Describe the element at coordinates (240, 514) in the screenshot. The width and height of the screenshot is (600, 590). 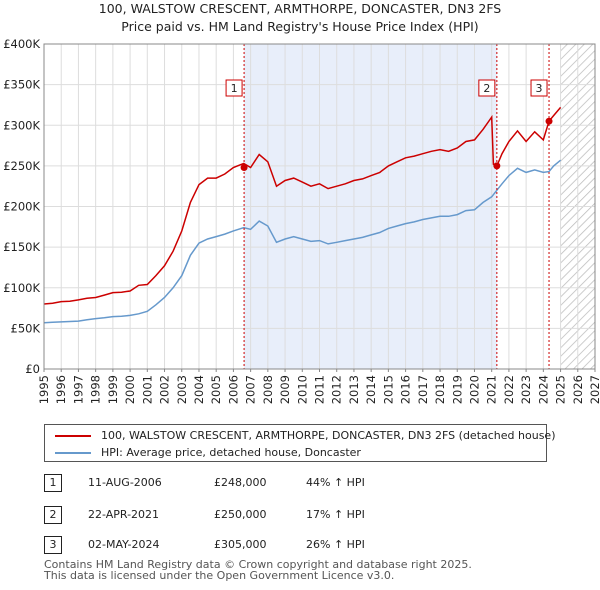
I see `transaction-price: £250,000` at that location.